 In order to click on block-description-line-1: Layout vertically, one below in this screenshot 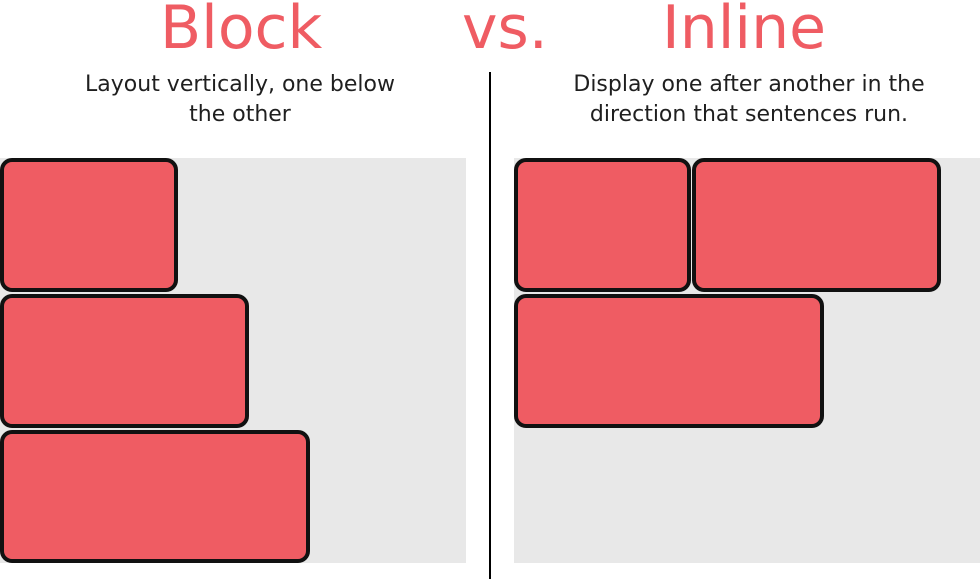, I will do `click(240, 84)`.